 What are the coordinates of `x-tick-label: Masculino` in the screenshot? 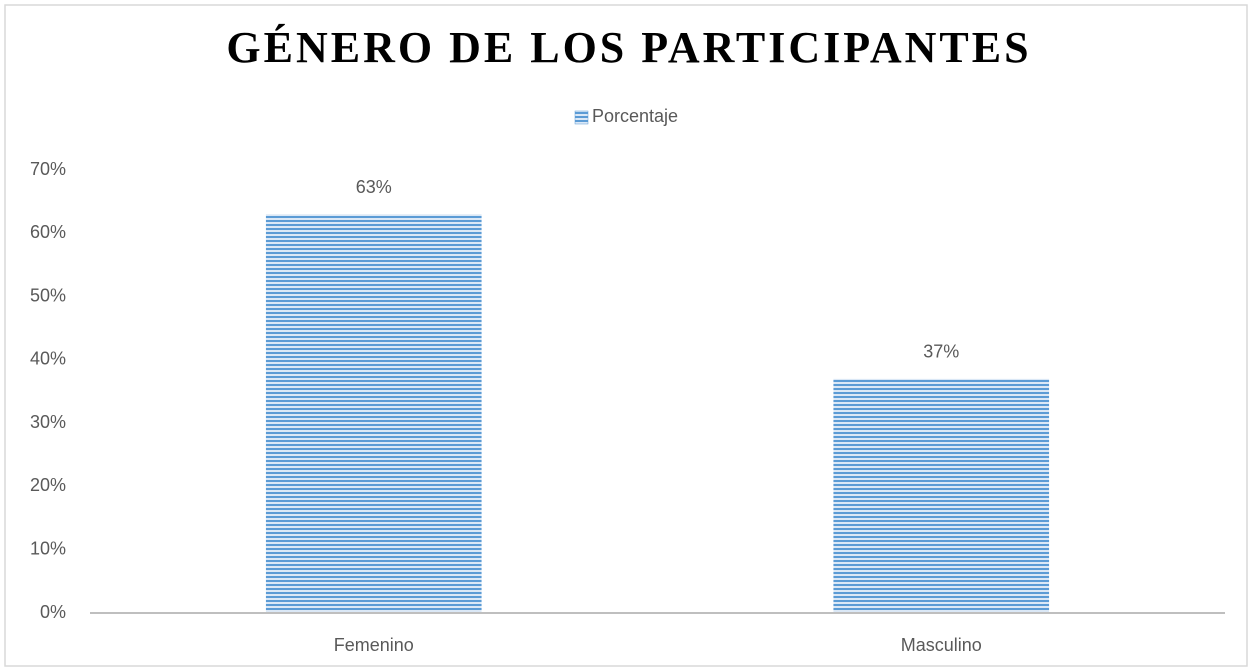 It's located at (941, 645).